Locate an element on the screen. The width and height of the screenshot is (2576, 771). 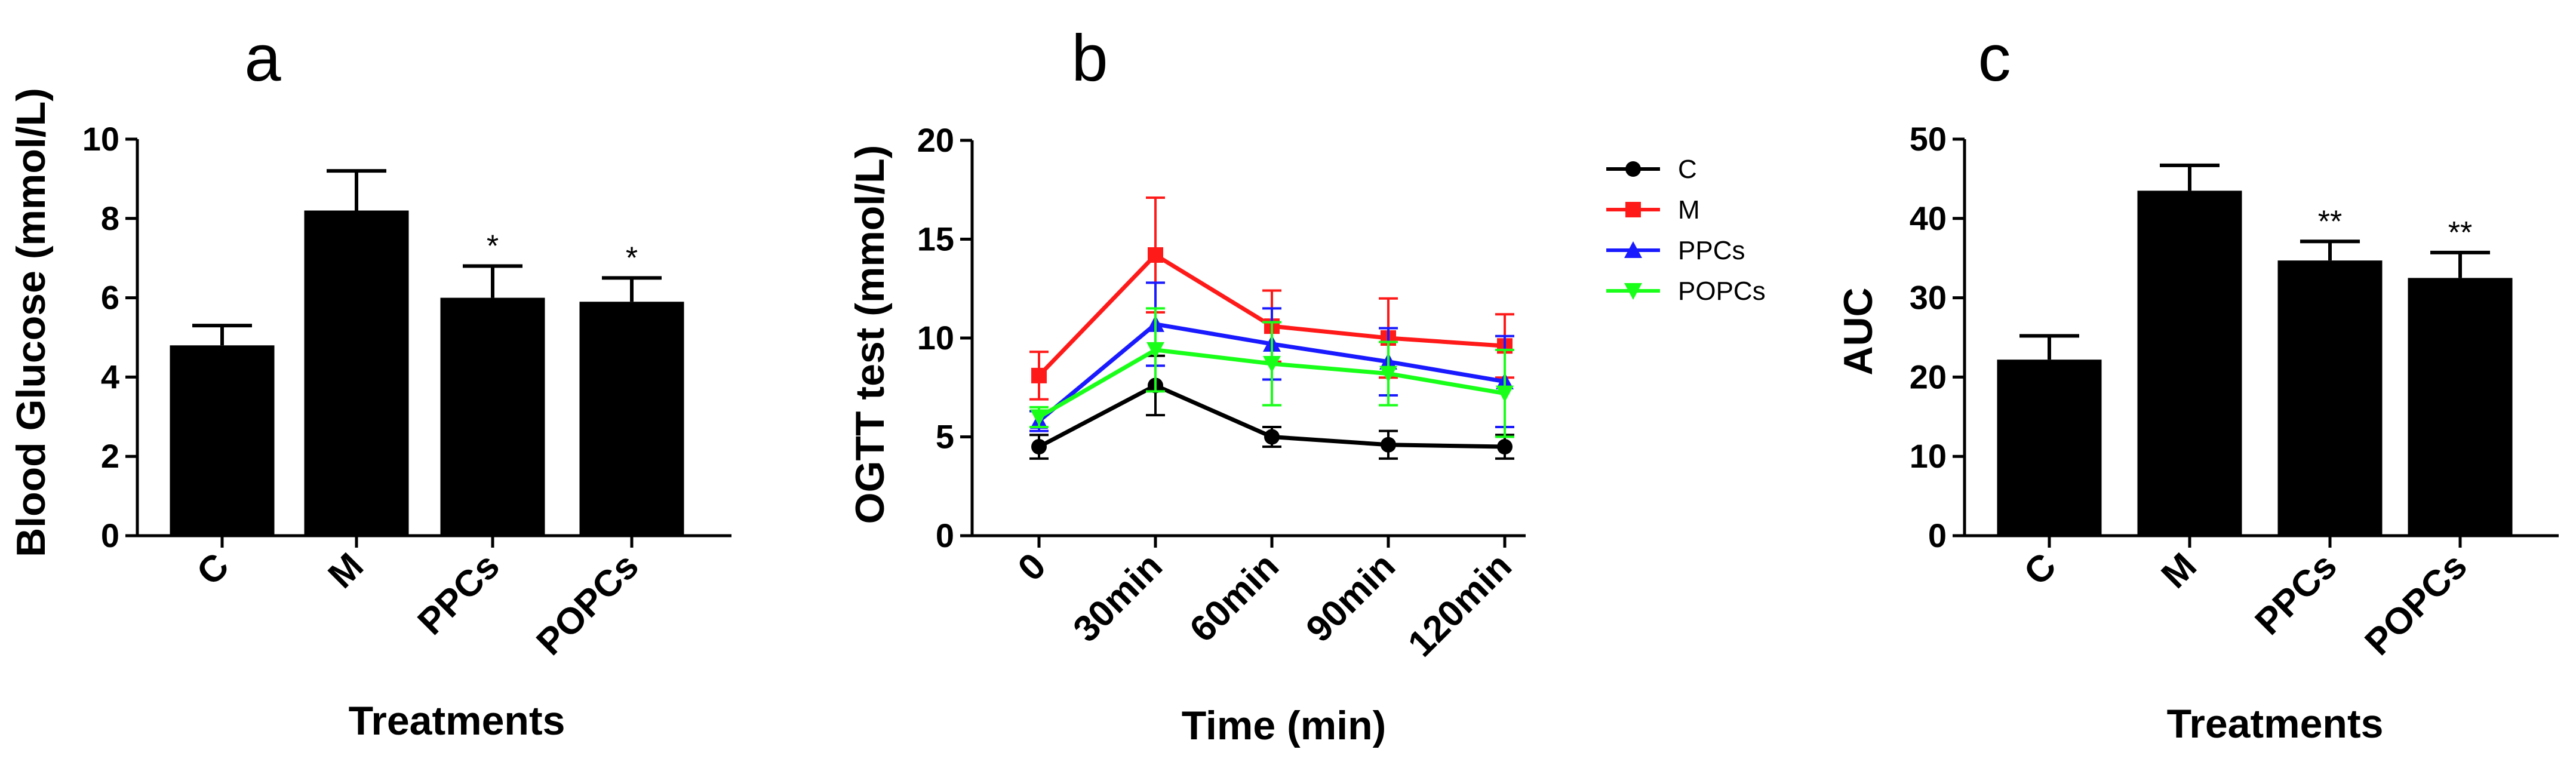
panel-a-y-axis-title: Blood Glucose (mmol/L) is located at coordinates (31, 322).